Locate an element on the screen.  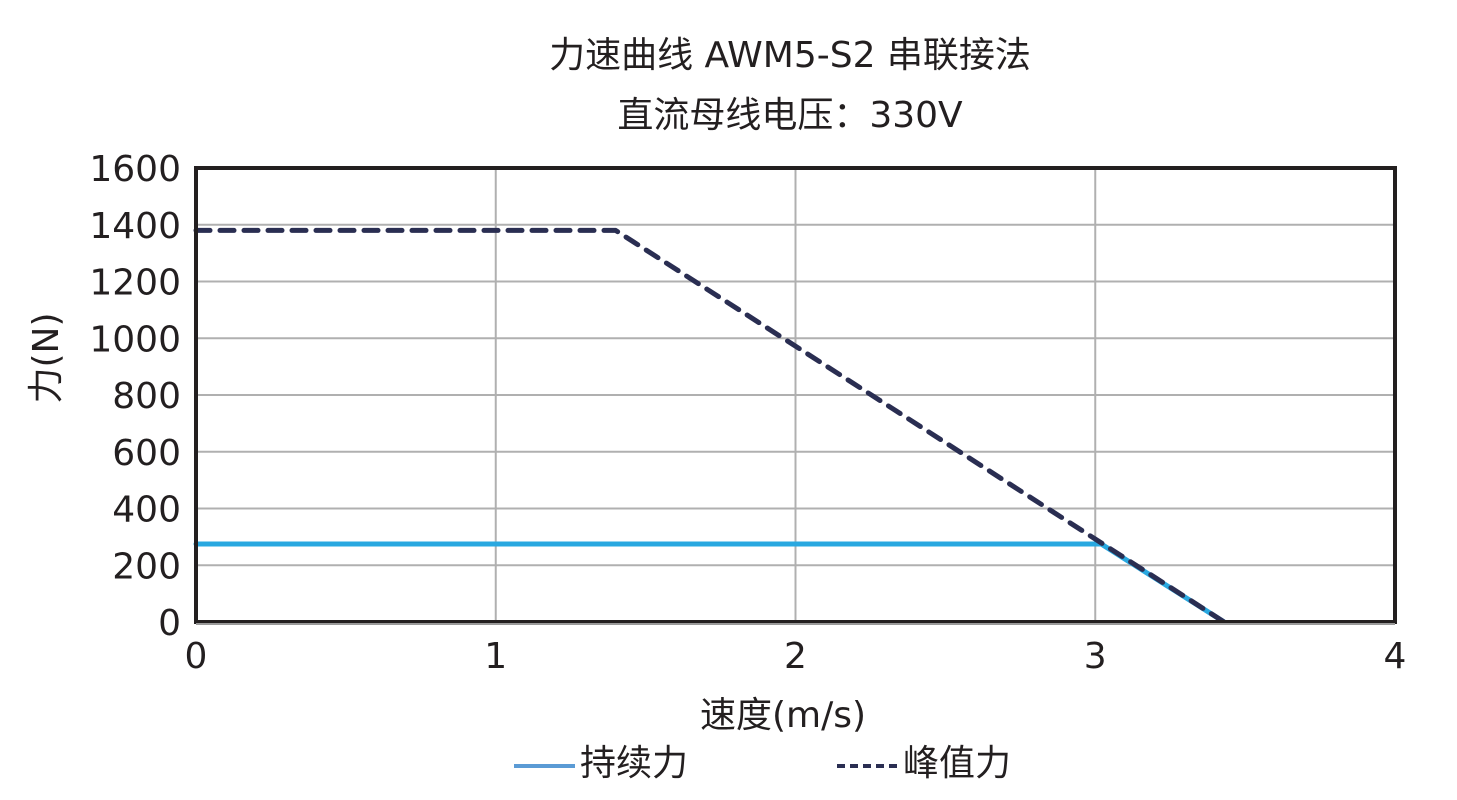
y-tick-label: 1200 is located at coordinates (135, 283).